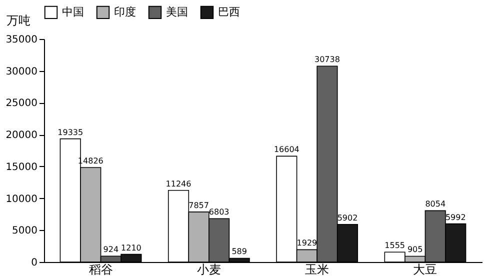 This screenshot has height=280, width=487. Describe the element at coordinates (455, 217) in the screenshot. I see `data-label: 5992` at that location.